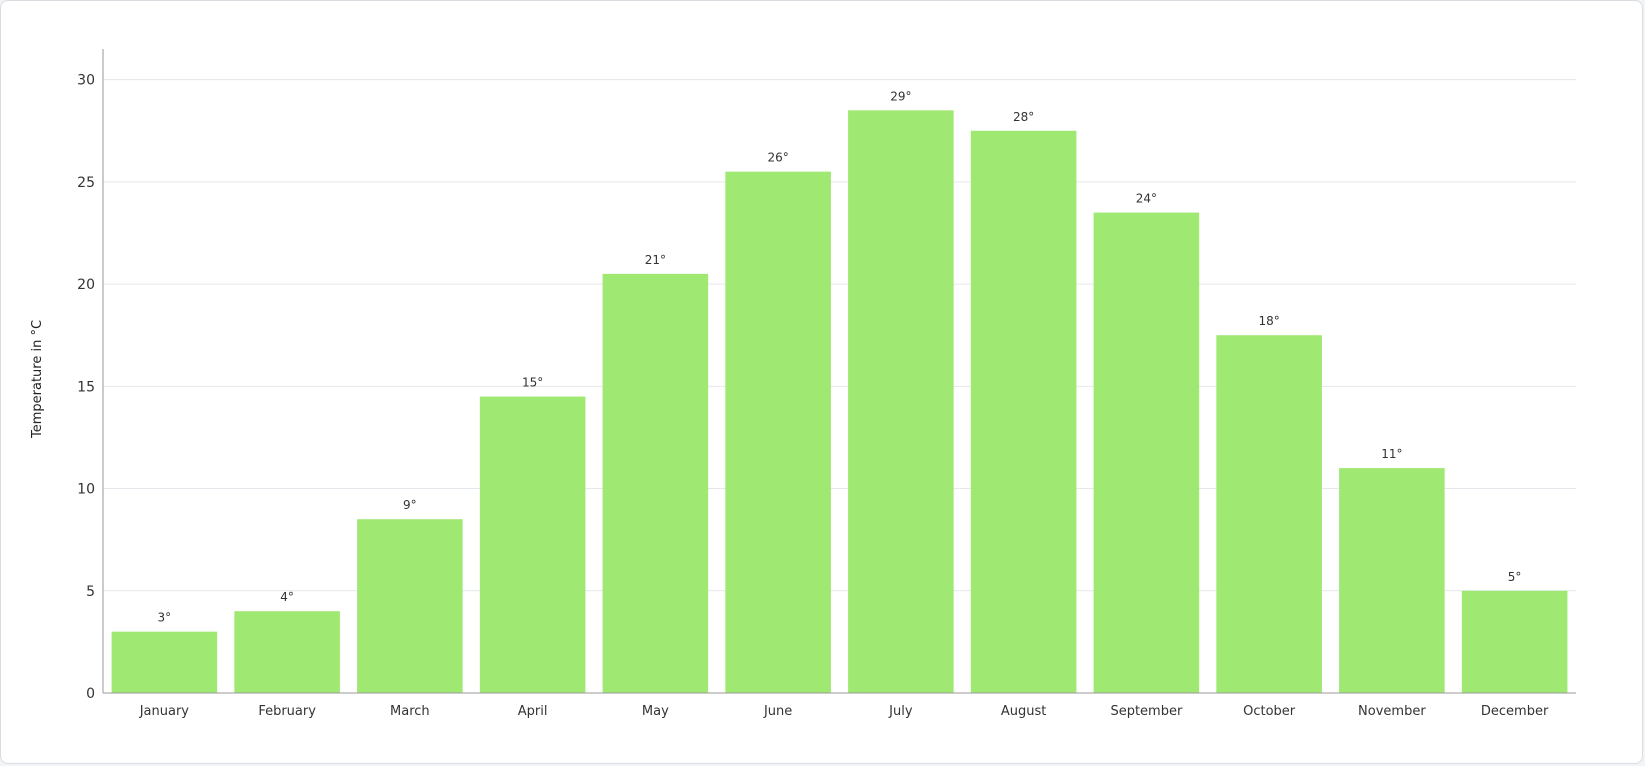 This screenshot has width=1645, height=766. I want to click on y-tick-label: 30, so click(86, 81).